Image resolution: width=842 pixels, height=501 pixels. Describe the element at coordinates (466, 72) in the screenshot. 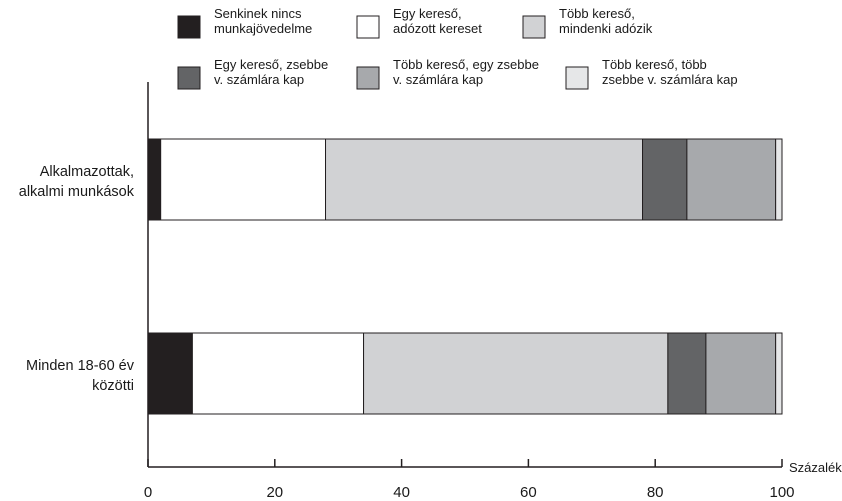

I see `legend-label-5: Több kereső, egy zsebbe v. számlára kap` at that location.